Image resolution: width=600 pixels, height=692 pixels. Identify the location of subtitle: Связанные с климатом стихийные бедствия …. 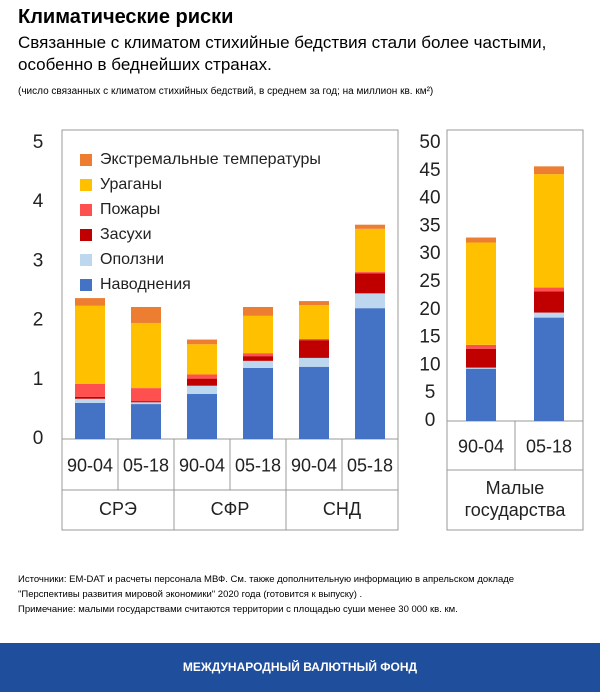
(282, 53).